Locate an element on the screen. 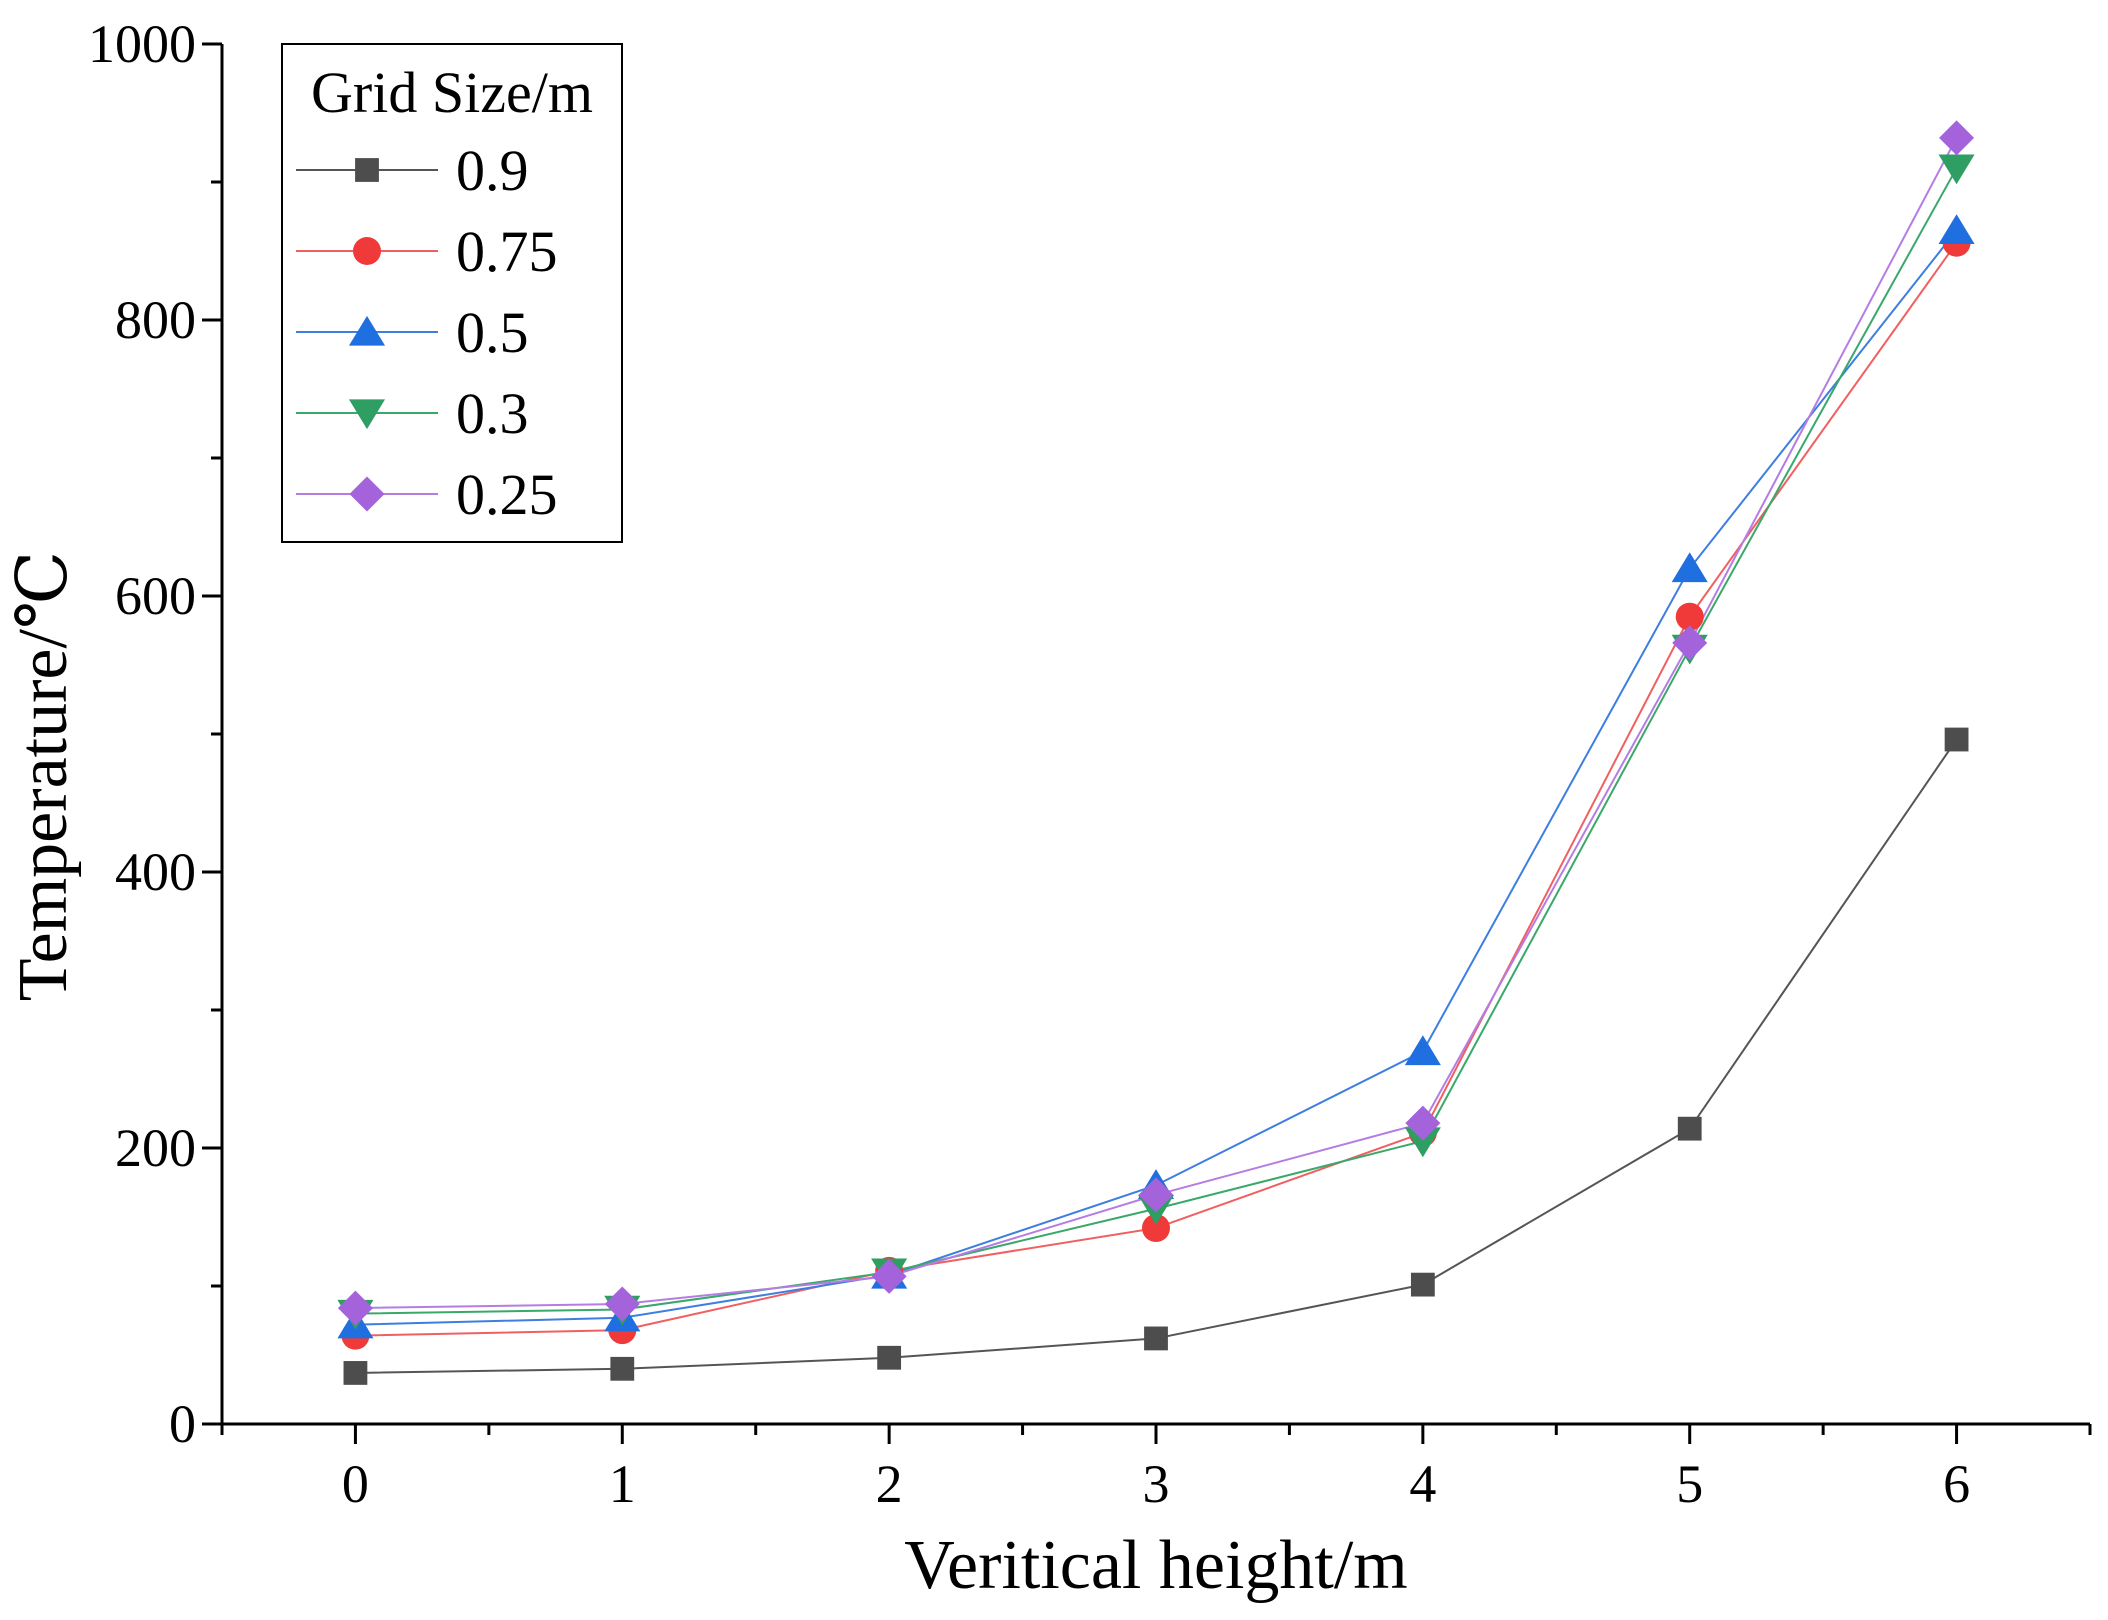  x-tick-label: 6 is located at coordinates (1956, 1484).